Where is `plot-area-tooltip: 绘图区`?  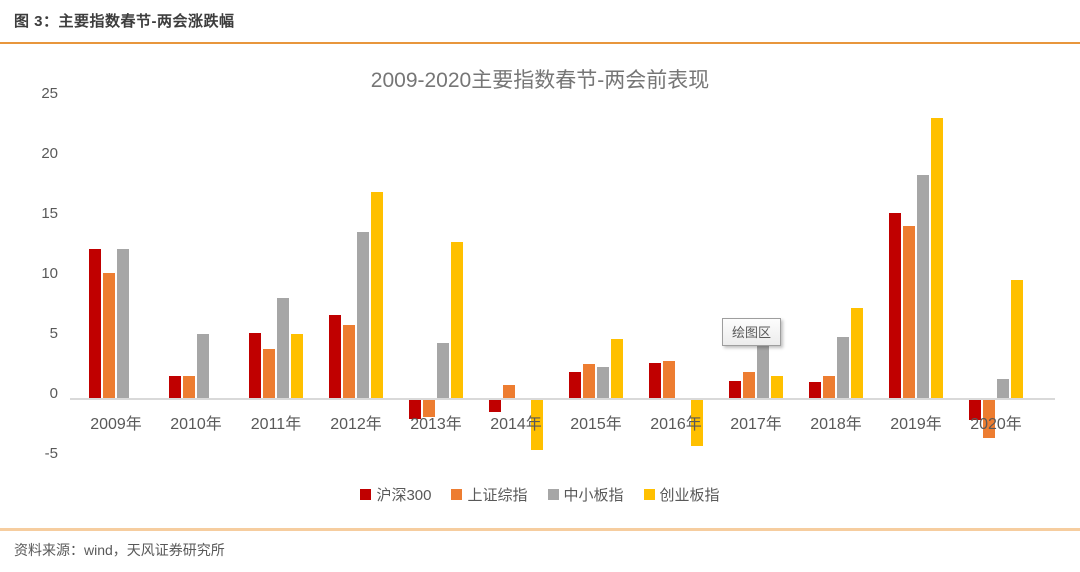 plot-area-tooltip: 绘图区 is located at coordinates (752, 332).